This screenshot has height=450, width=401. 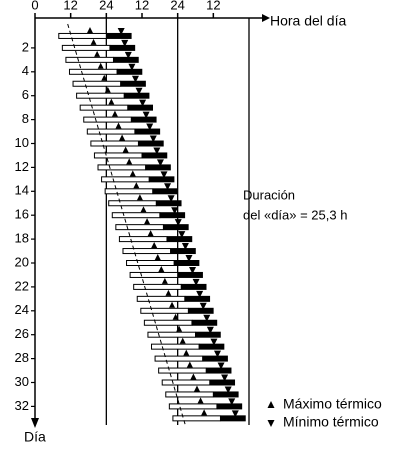 What do you see at coordinates (331, 422) in the screenshot?
I see `legend-label: Mínimo térmico` at bounding box center [331, 422].